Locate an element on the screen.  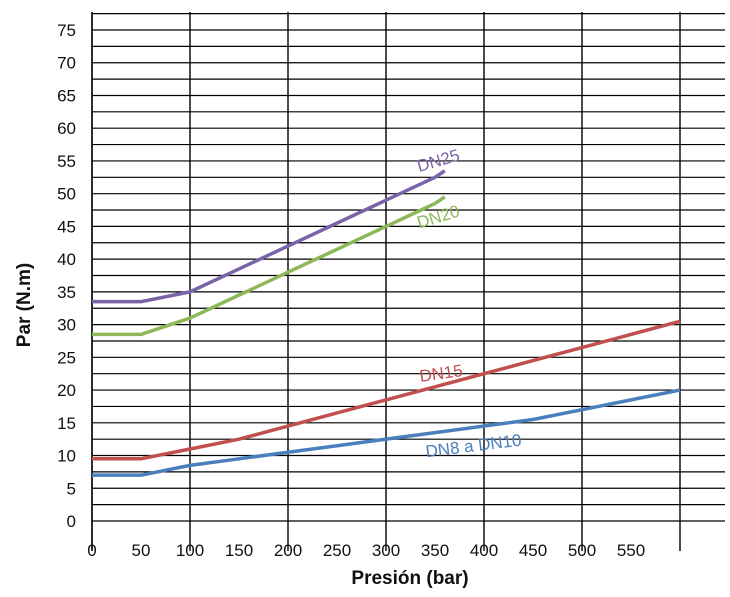
y-tick-label: 50 is located at coordinates (66, 194).